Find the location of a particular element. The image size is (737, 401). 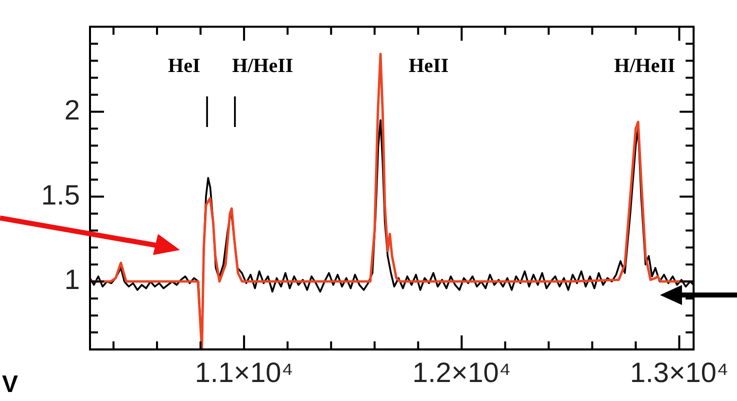

y-tick-label: 1 is located at coordinates (72, 280).